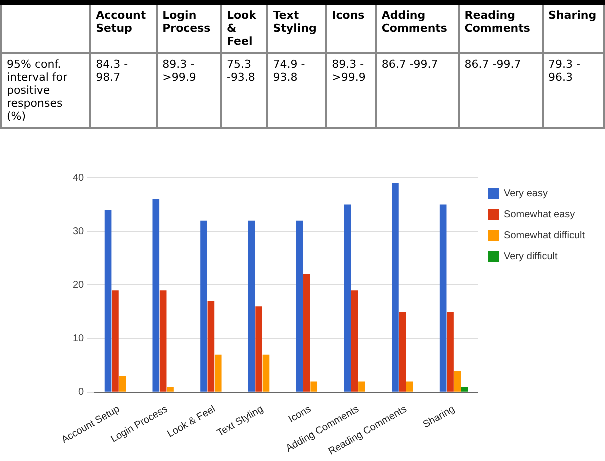 The height and width of the screenshot is (461, 605). Describe the element at coordinates (244, 90) in the screenshot. I see `text: 75.3 -93.8` at that location.